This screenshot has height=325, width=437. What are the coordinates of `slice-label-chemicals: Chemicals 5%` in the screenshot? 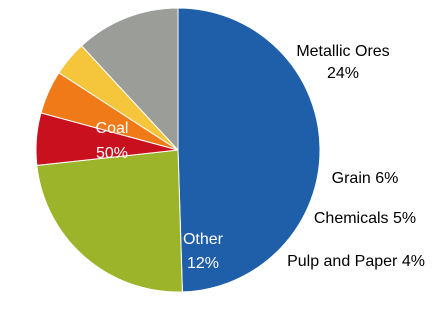 It's located at (365, 218).